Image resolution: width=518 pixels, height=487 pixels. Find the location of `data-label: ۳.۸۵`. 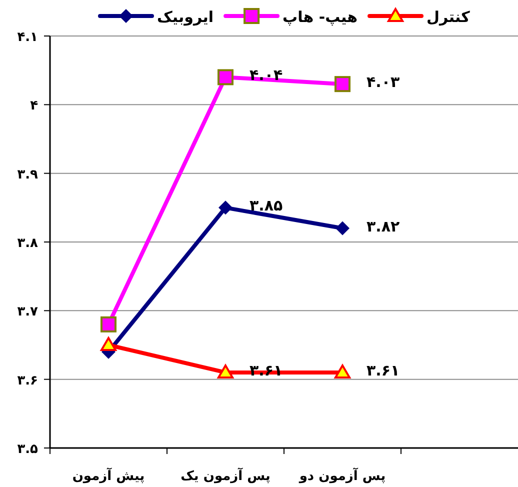

data-label: ۳.۸۵ is located at coordinates (266, 205).